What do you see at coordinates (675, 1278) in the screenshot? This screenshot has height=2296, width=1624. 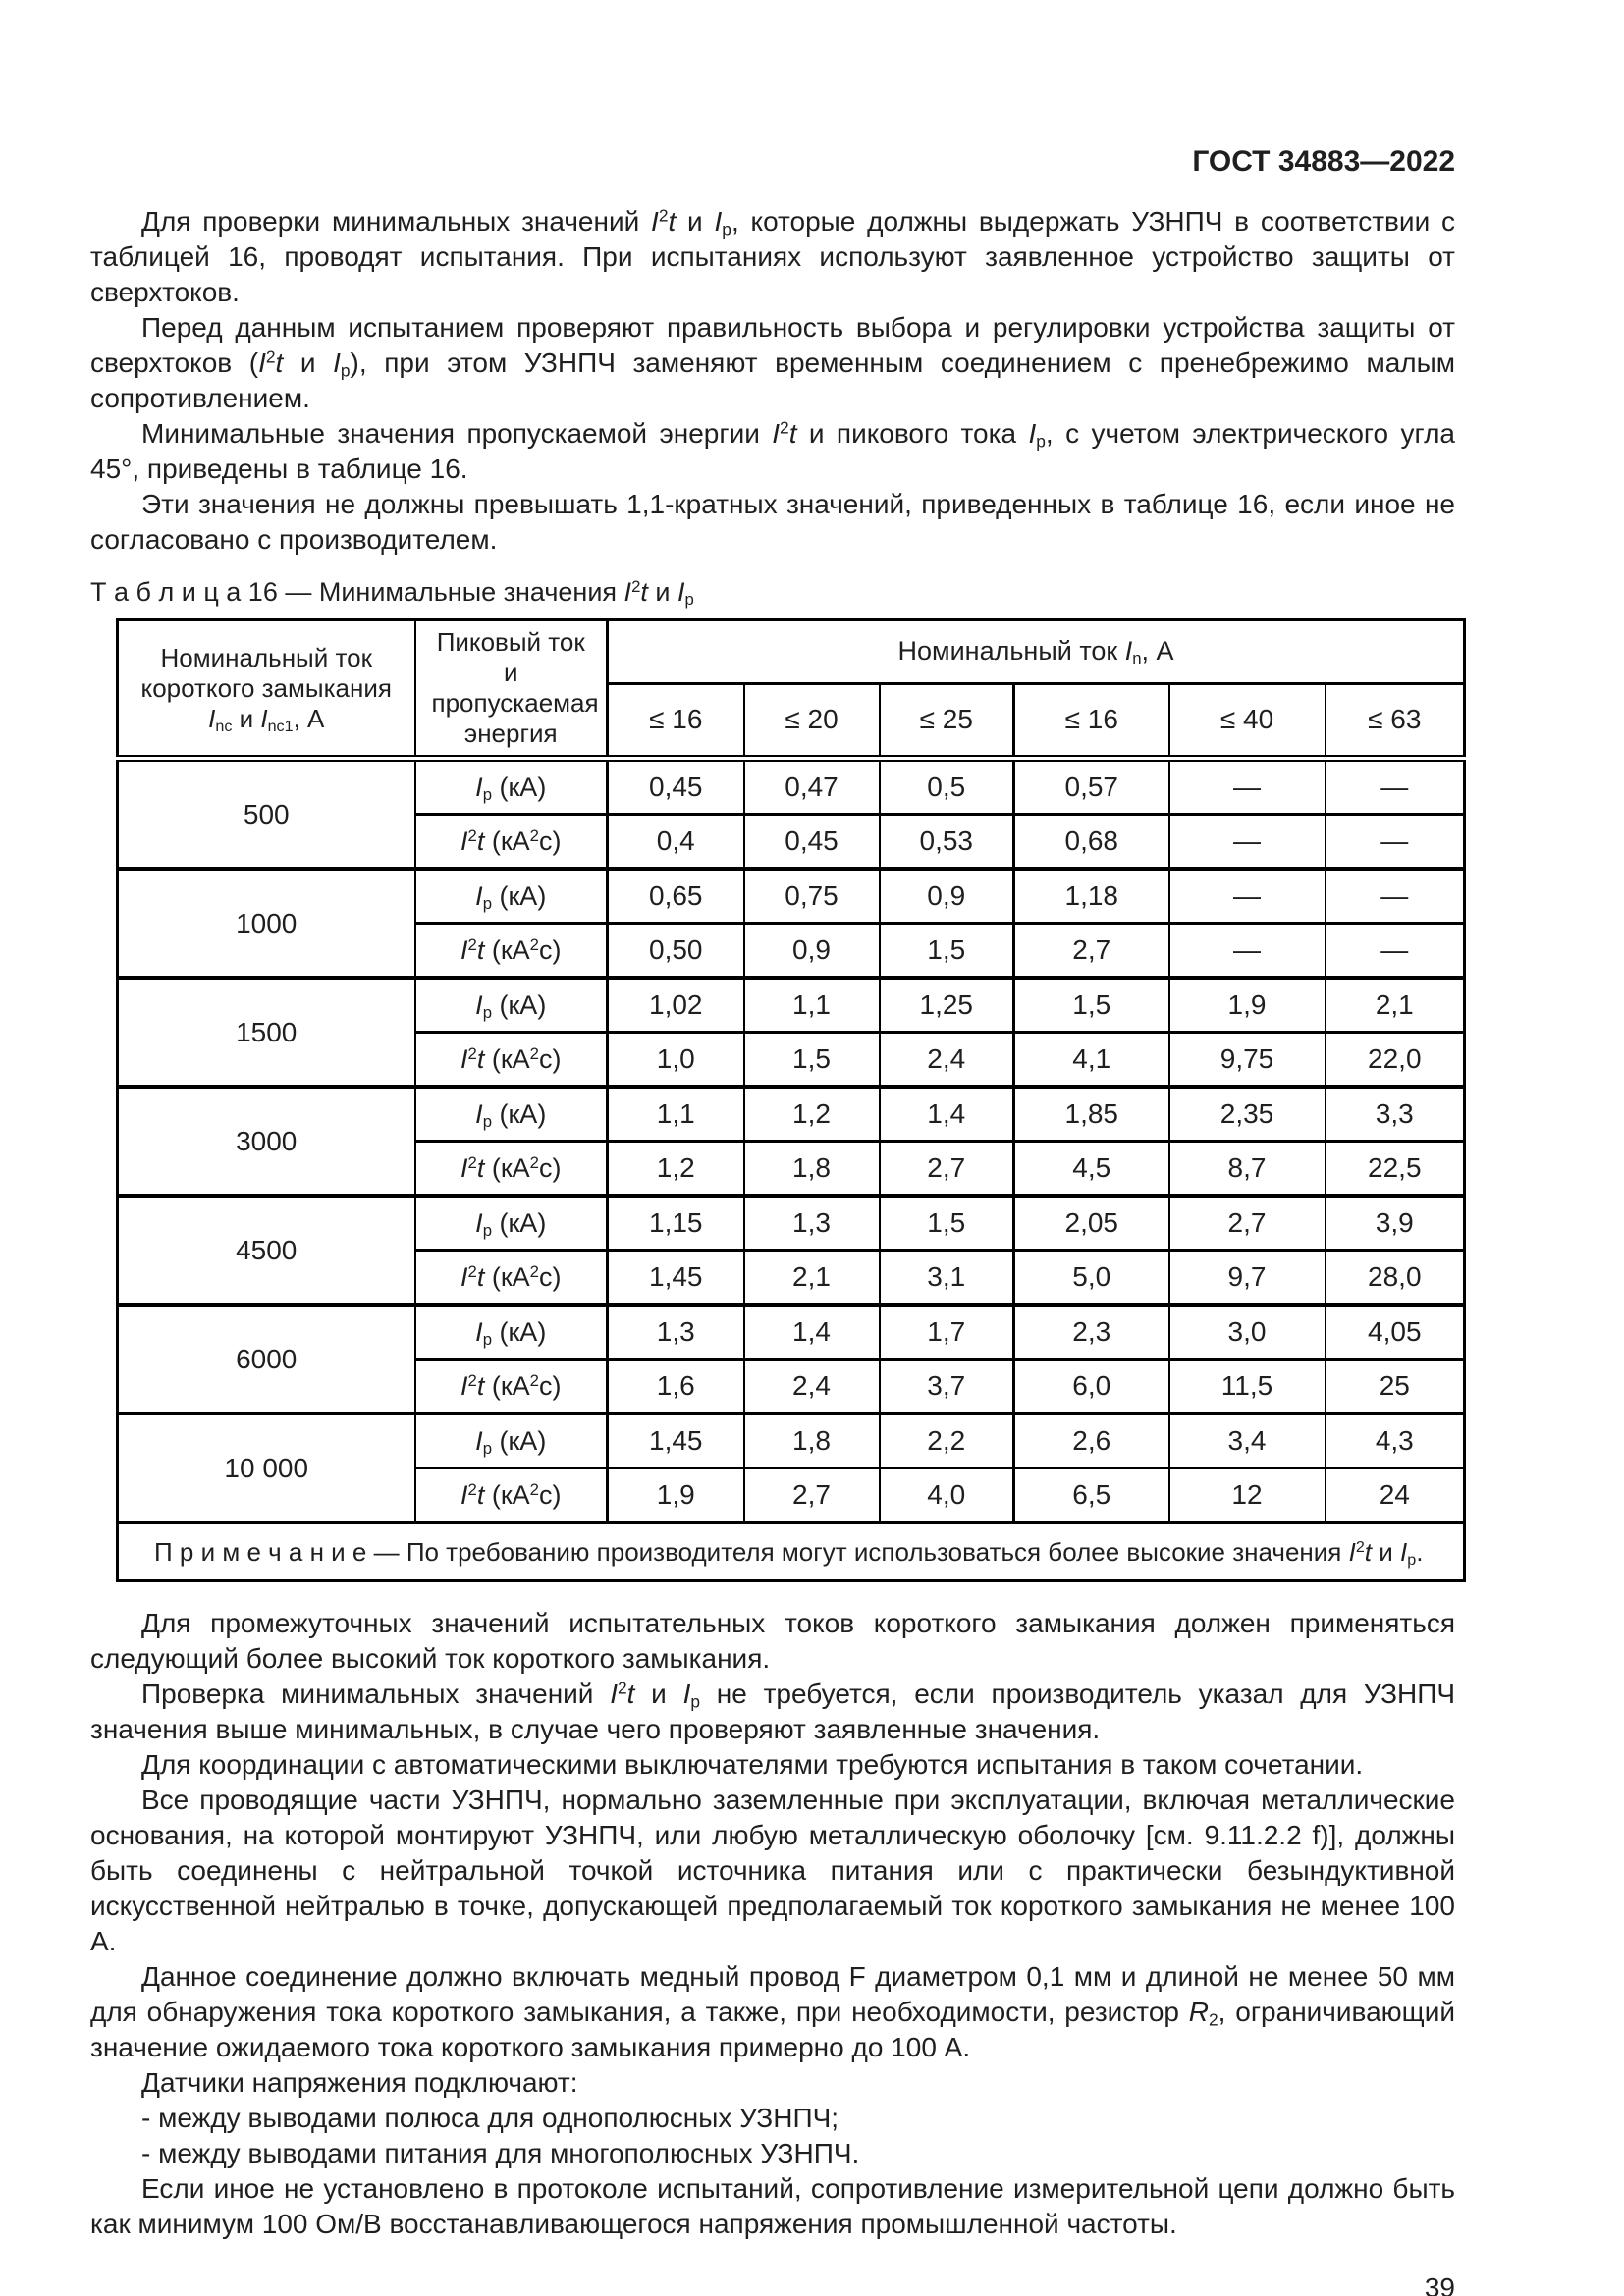 I see `value-cell: 1,45` at bounding box center [675, 1278].